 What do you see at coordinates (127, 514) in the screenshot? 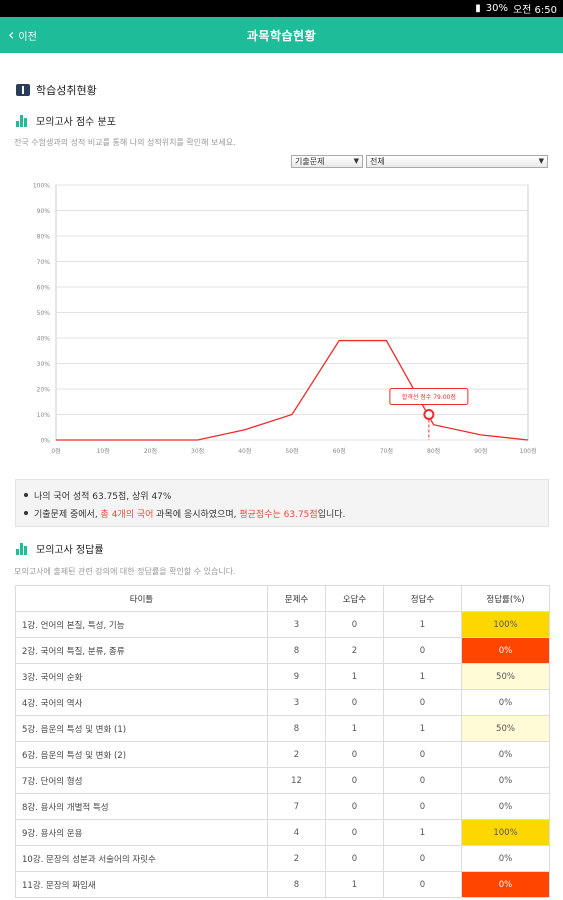
I see `subject-count: 총 4개의 국어` at bounding box center [127, 514].